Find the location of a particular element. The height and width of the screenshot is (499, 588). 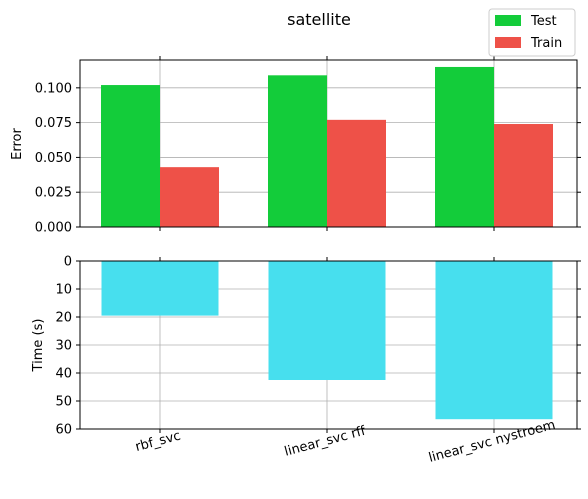

bar-time-linear_svc-nystroem is located at coordinates (494, 340).